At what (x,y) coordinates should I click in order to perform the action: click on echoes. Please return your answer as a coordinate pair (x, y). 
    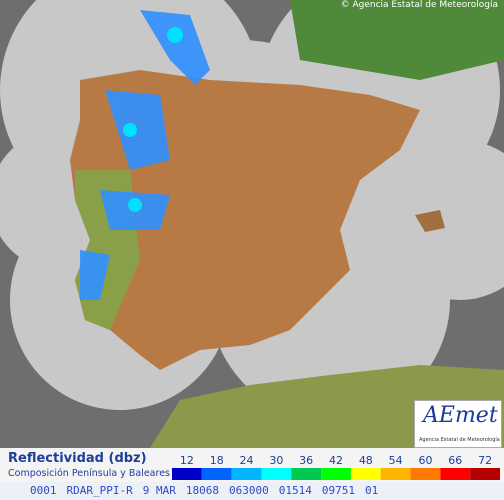
    Looking at the image, I should click on (145, 155).